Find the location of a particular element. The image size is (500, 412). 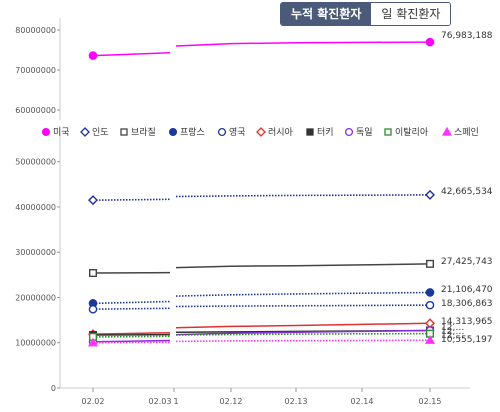

x-tick-label: 02.15 is located at coordinates (430, 401).